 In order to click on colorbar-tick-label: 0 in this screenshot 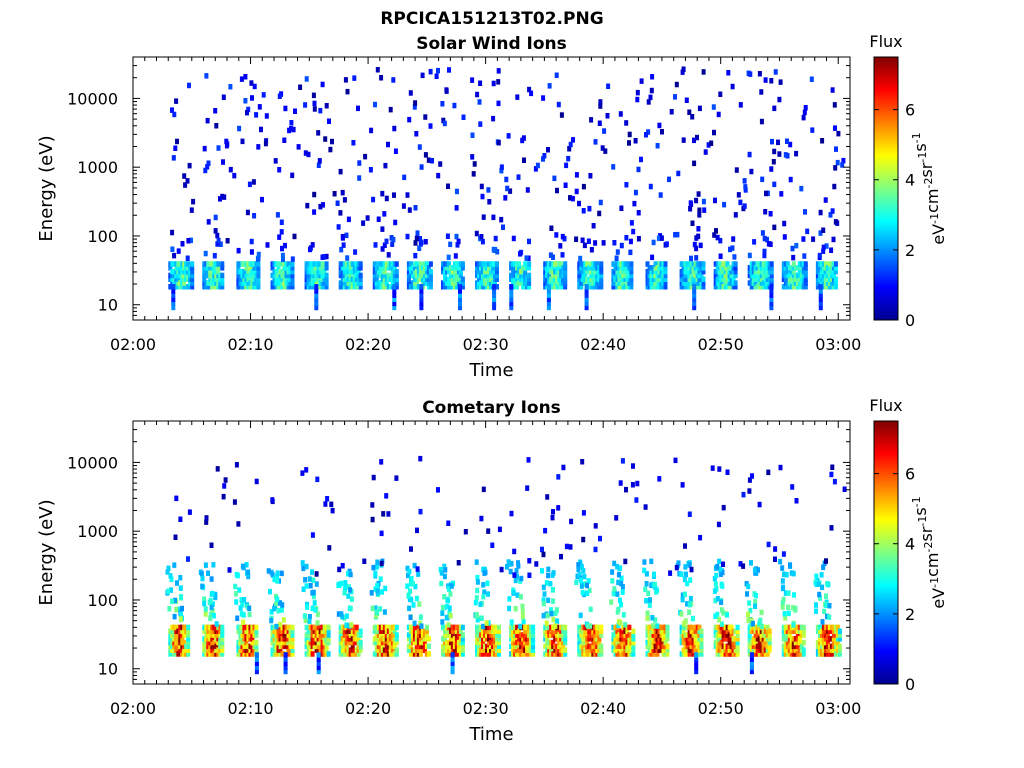, I will do `click(910, 320)`.